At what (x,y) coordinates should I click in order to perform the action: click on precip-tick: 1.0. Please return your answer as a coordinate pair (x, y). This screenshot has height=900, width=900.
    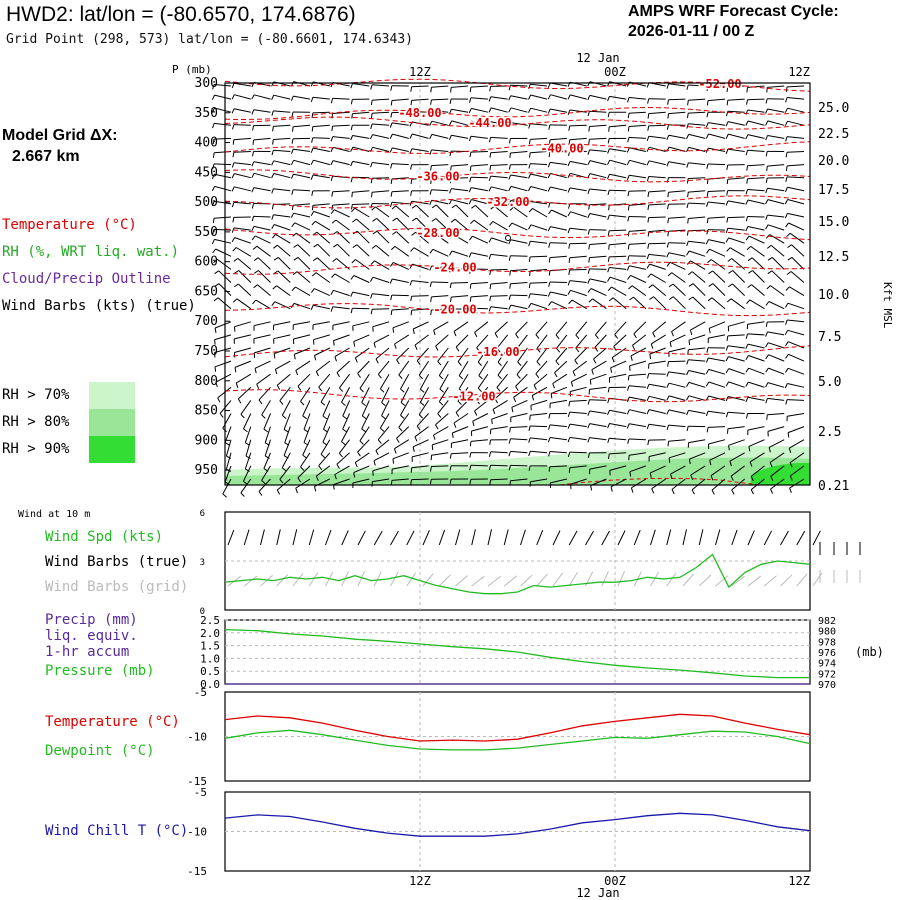
    Looking at the image, I should click on (210, 658).